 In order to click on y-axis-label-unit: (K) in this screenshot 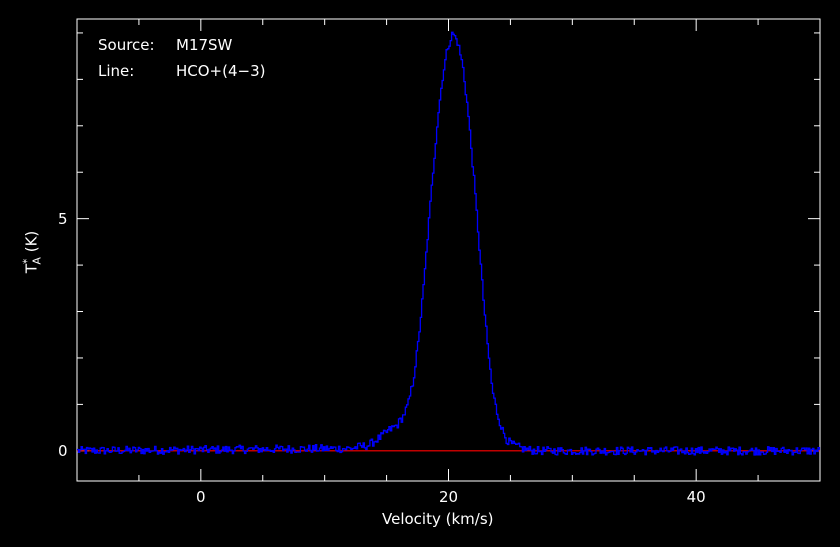, I will do `click(31, 241)`.